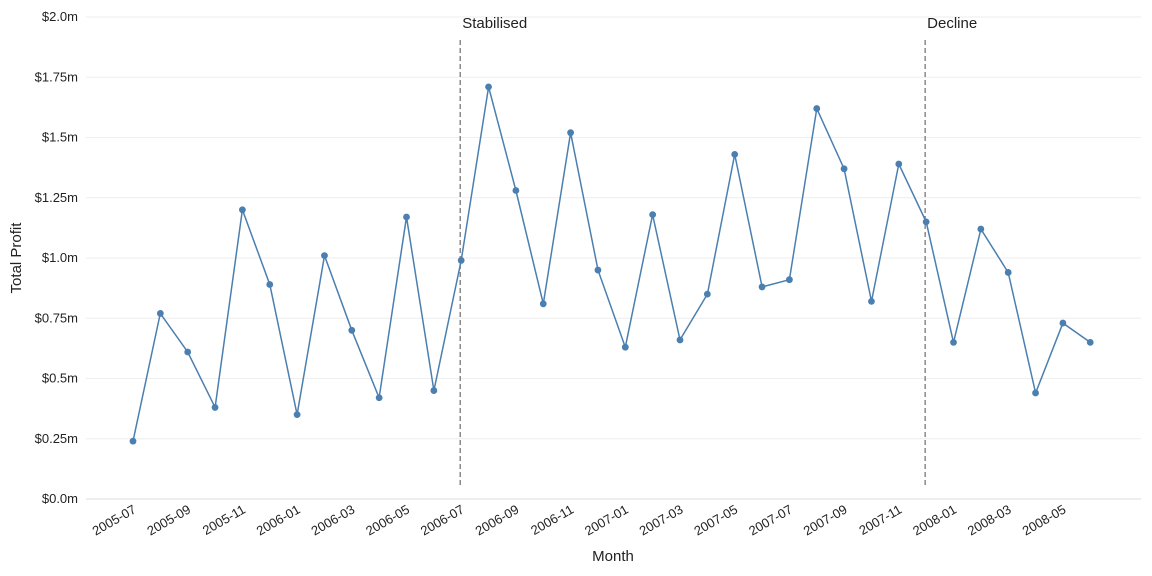 The image size is (1152, 576). Describe the element at coordinates (56, 317) in the screenshot. I see `y-tick-label: $0.75m` at that location.